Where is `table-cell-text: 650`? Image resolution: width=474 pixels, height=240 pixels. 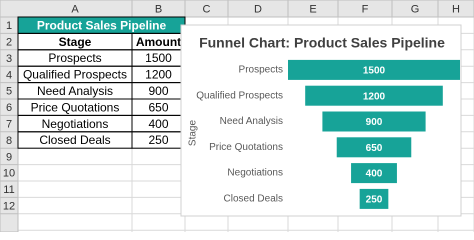 table-cell-text: 650 is located at coordinates (158, 107).